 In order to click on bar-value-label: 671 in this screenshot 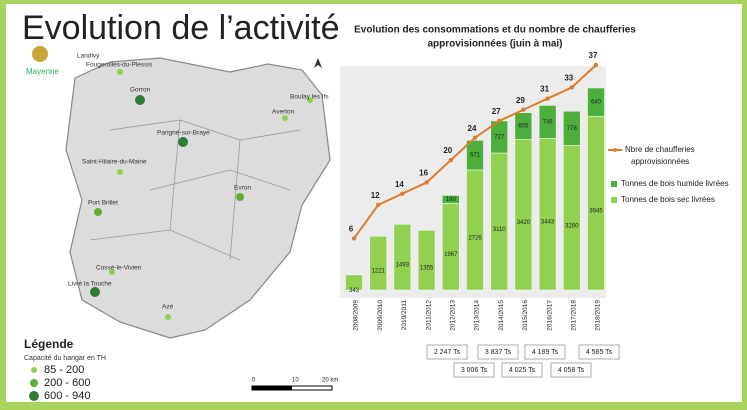, I will do `click(475, 156)`.